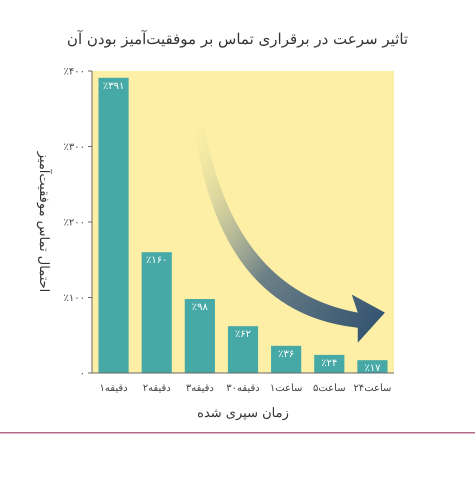 This screenshot has width=475, height=494. What do you see at coordinates (200, 308) in the screenshot?
I see `data-label: ٪۹۸` at bounding box center [200, 308].